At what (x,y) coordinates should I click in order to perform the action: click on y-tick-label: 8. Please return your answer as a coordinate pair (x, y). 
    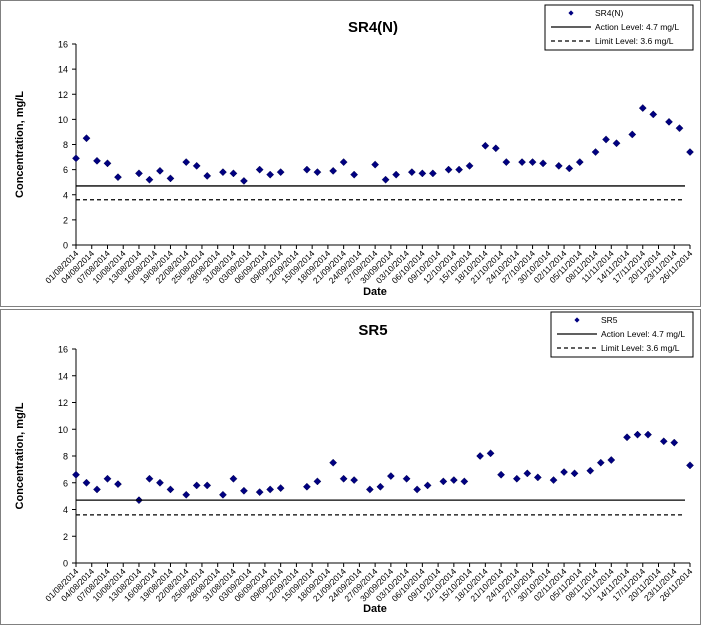
    Looking at the image, I should click on (65, 457).